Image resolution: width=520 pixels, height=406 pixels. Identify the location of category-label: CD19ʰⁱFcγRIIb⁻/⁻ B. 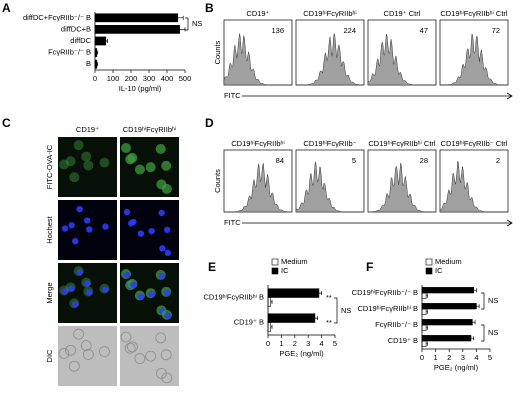
(385, 292).